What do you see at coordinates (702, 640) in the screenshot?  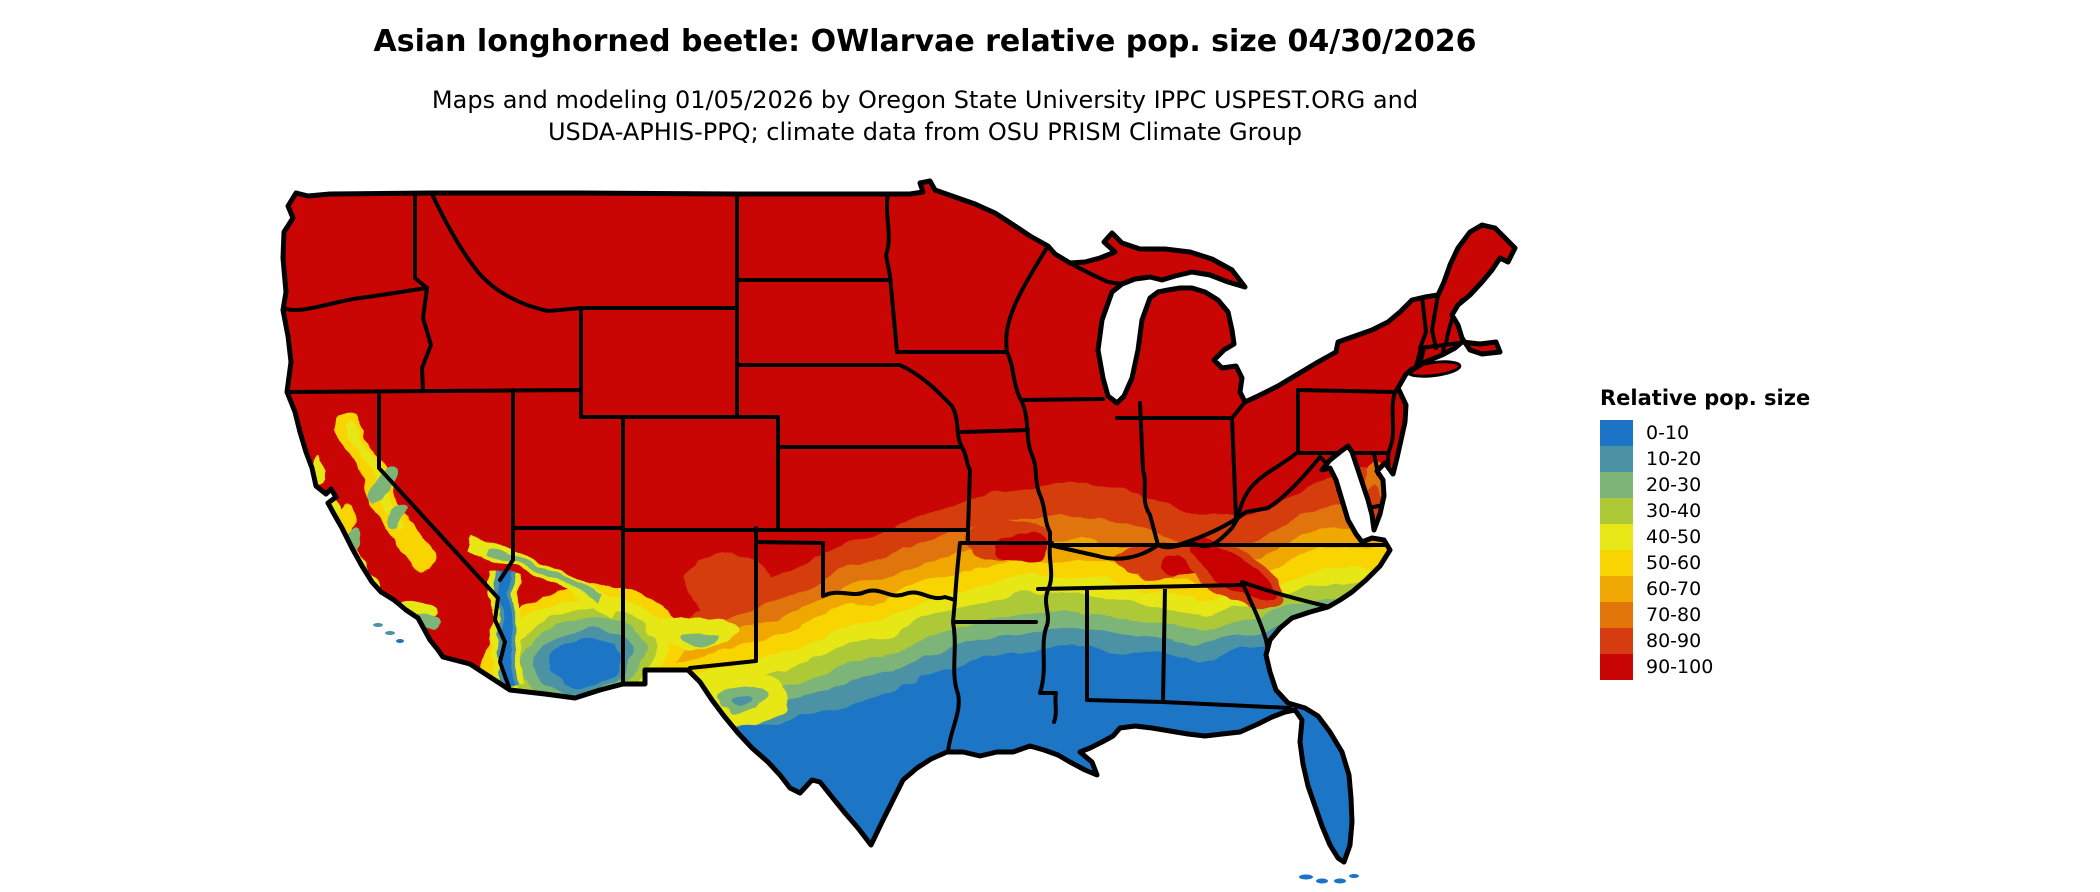 I see `patch-new-mexico-green` at bounding box center [702, 640].